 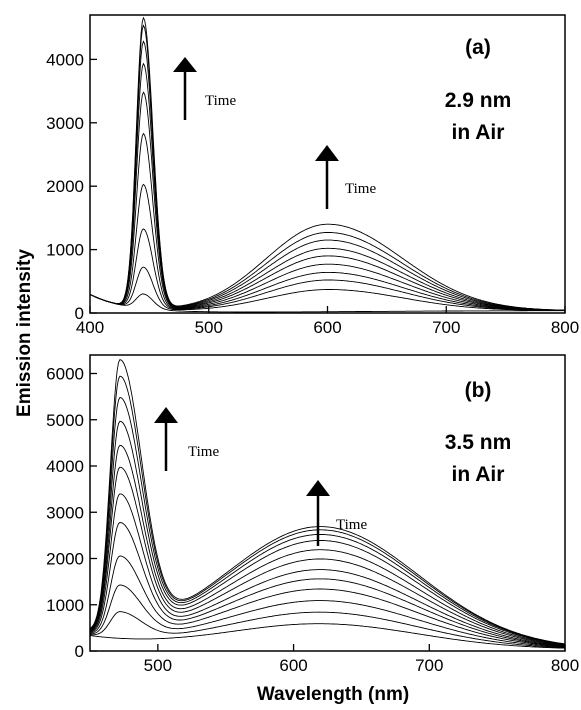 I want to click on panel-a-y-ticks: 0 1000 2000 3000 4000, so click(x=71, y=186).